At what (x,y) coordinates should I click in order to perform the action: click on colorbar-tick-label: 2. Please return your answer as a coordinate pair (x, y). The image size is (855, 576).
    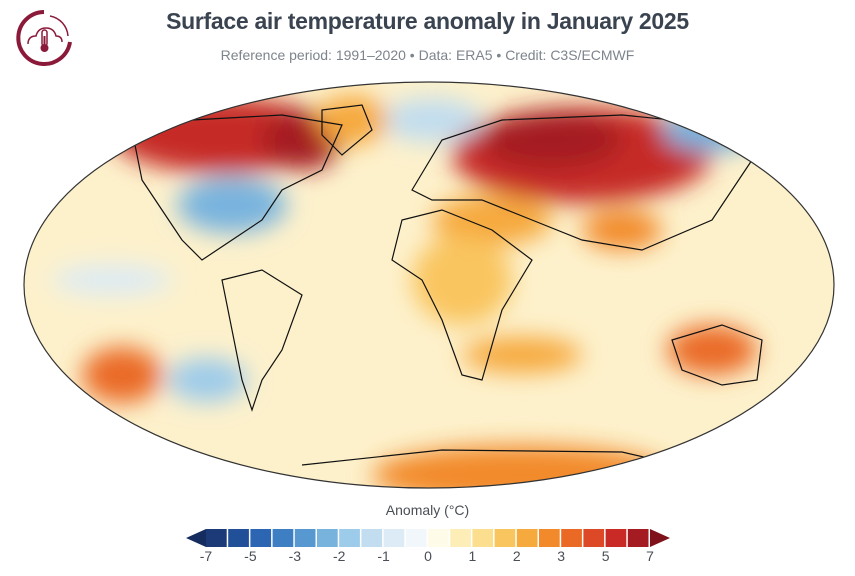
    Looking at the image, I should click on (516, 556).